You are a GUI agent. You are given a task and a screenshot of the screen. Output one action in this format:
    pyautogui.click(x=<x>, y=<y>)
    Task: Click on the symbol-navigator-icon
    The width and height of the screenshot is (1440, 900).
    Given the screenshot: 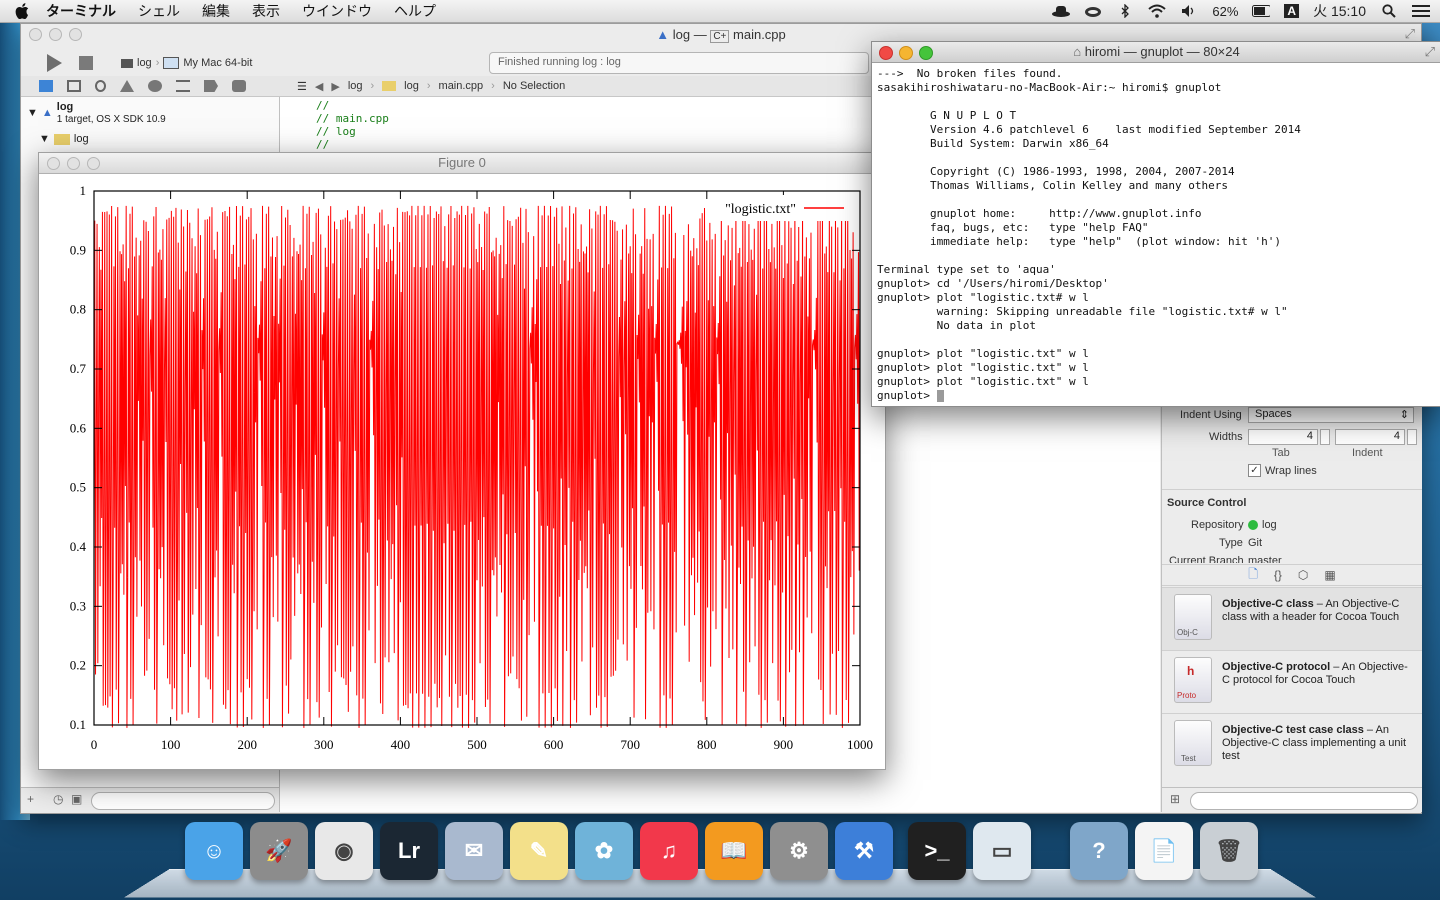 What is the action you would take?
    pyautogui.click(x=74, y=86)
    